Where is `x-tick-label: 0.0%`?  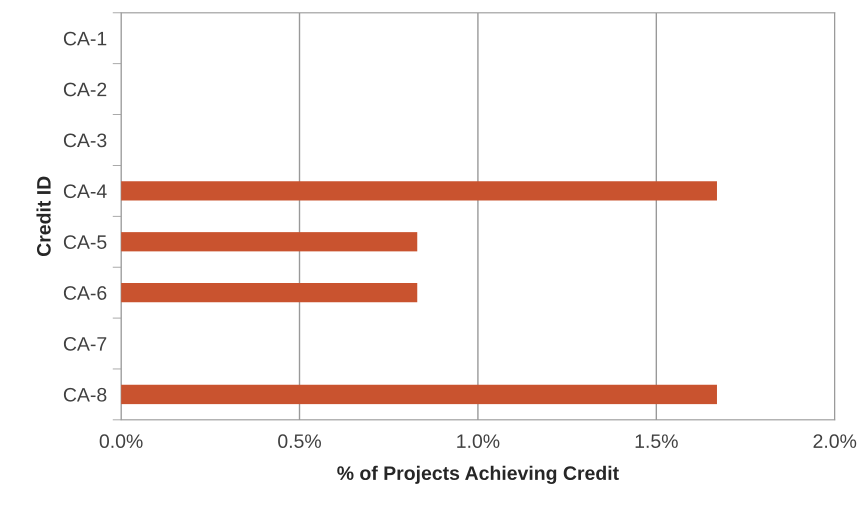 x-tick-label: 0.0% is located at coordinates (121, 441).